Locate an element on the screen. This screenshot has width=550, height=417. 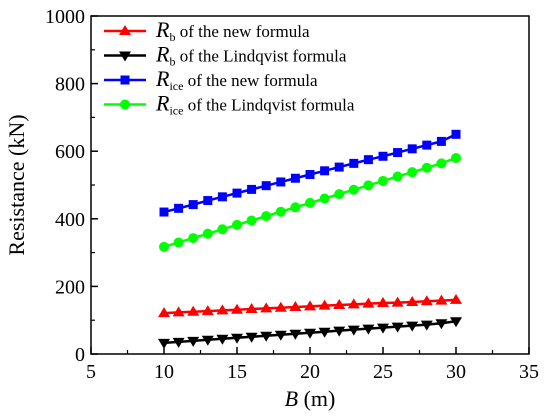
y-tick-label: 200 is located at coordinates (70, 287).